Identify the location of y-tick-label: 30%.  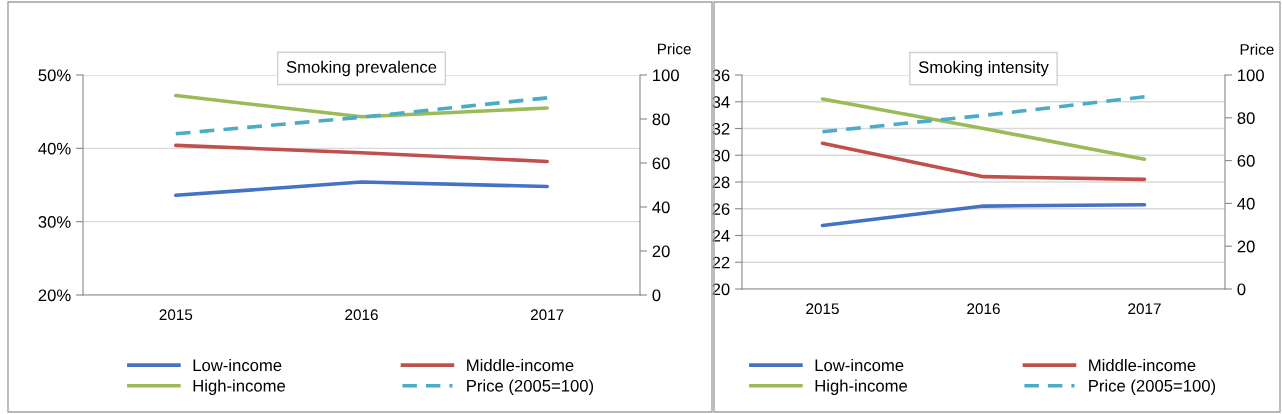
(54, 222).